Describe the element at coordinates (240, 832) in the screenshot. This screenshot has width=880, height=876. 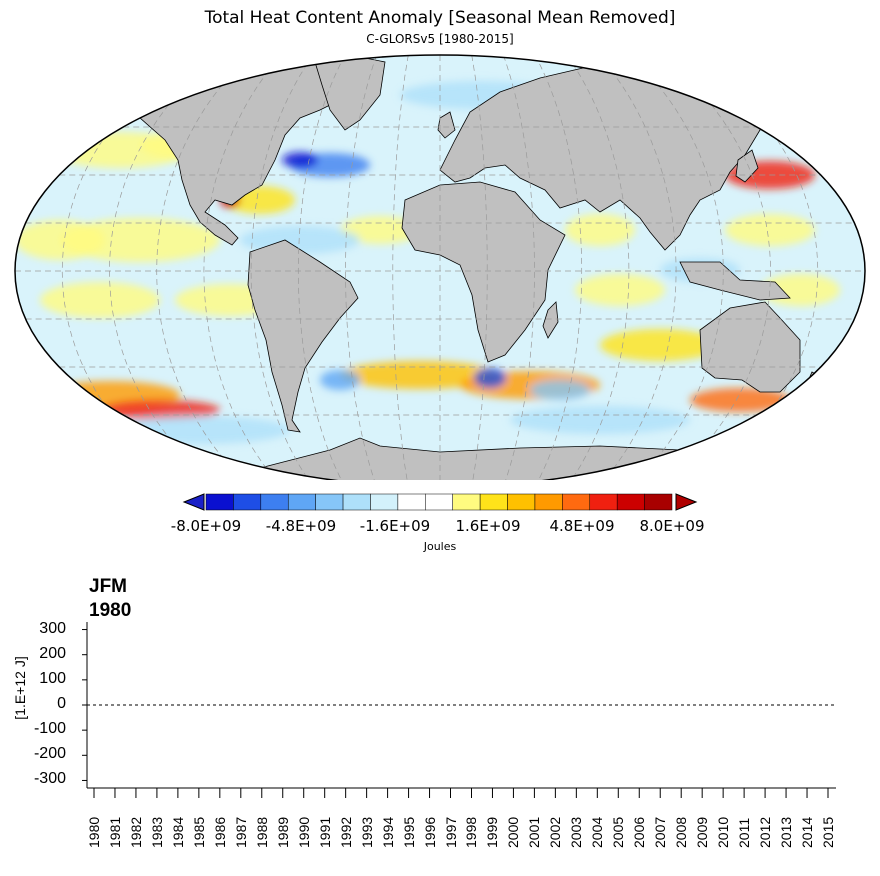
I see `x-tick-label: 1987` at that location.